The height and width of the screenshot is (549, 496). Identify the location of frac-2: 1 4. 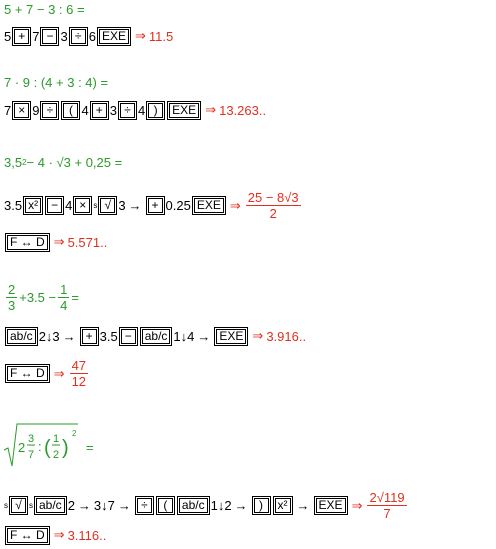
(64, 297).